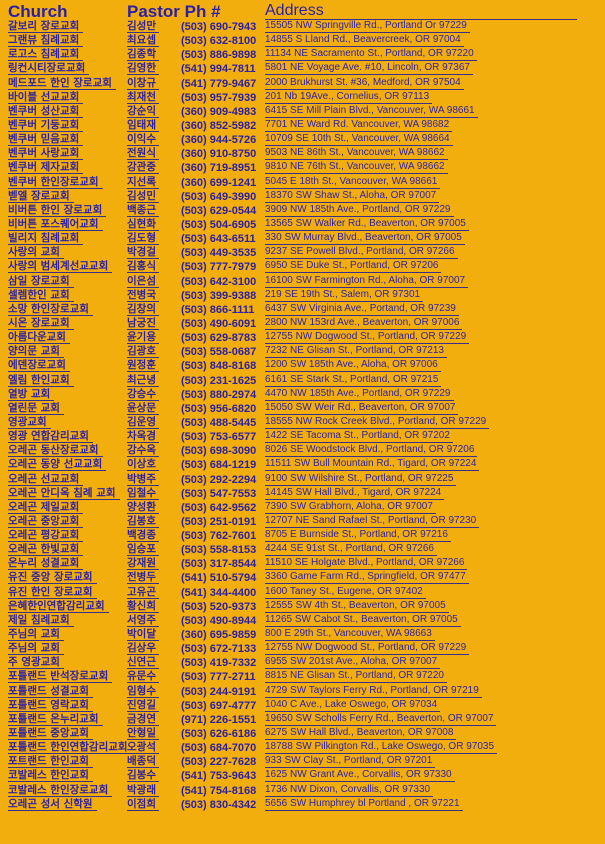 The image size is (605, 844). I want to click on address-link: 6161 SE Stark St., Portland, OR 97215, so click(353, 380).